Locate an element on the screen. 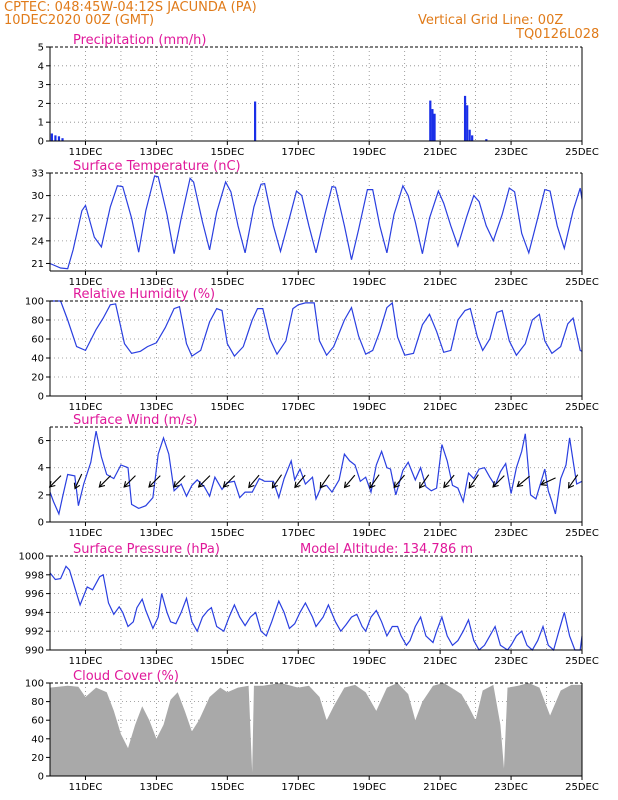 The height and width of the screenshot is (800, 618). y-tick-label: 4 is located at coordinates (41, 66).